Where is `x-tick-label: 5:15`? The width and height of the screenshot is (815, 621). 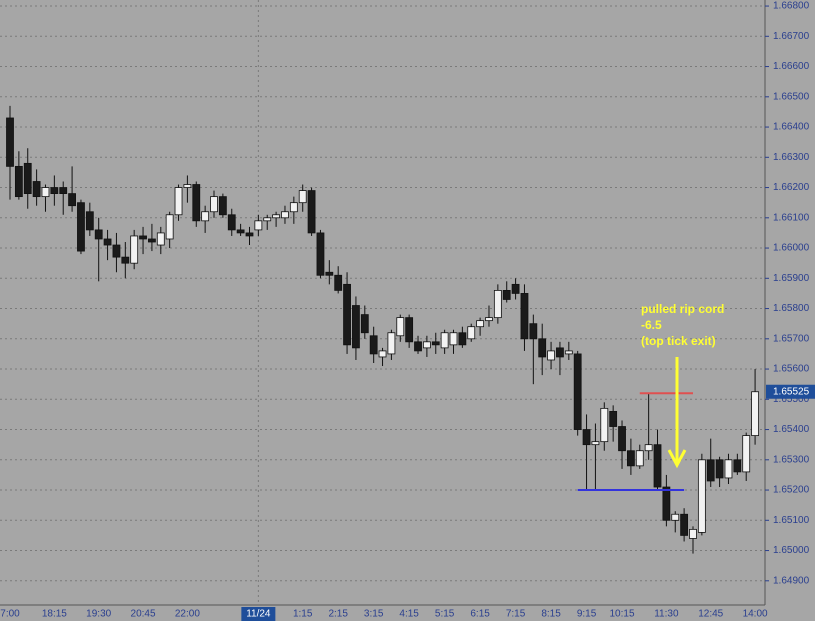
x-tick-label: 5:15 is located at coordinates (445, 614).